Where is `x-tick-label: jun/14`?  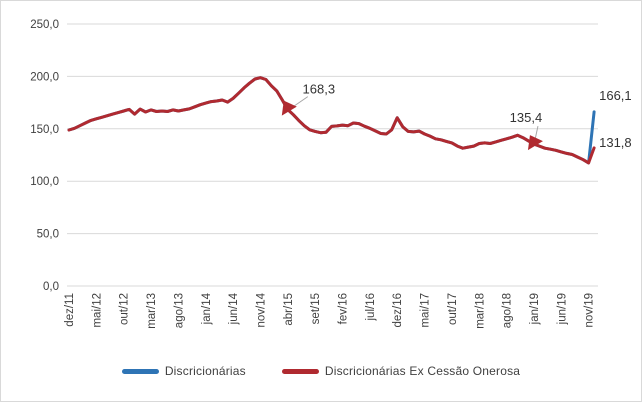 x-tick-label: jun/14 is located at coordinates (234, 308).